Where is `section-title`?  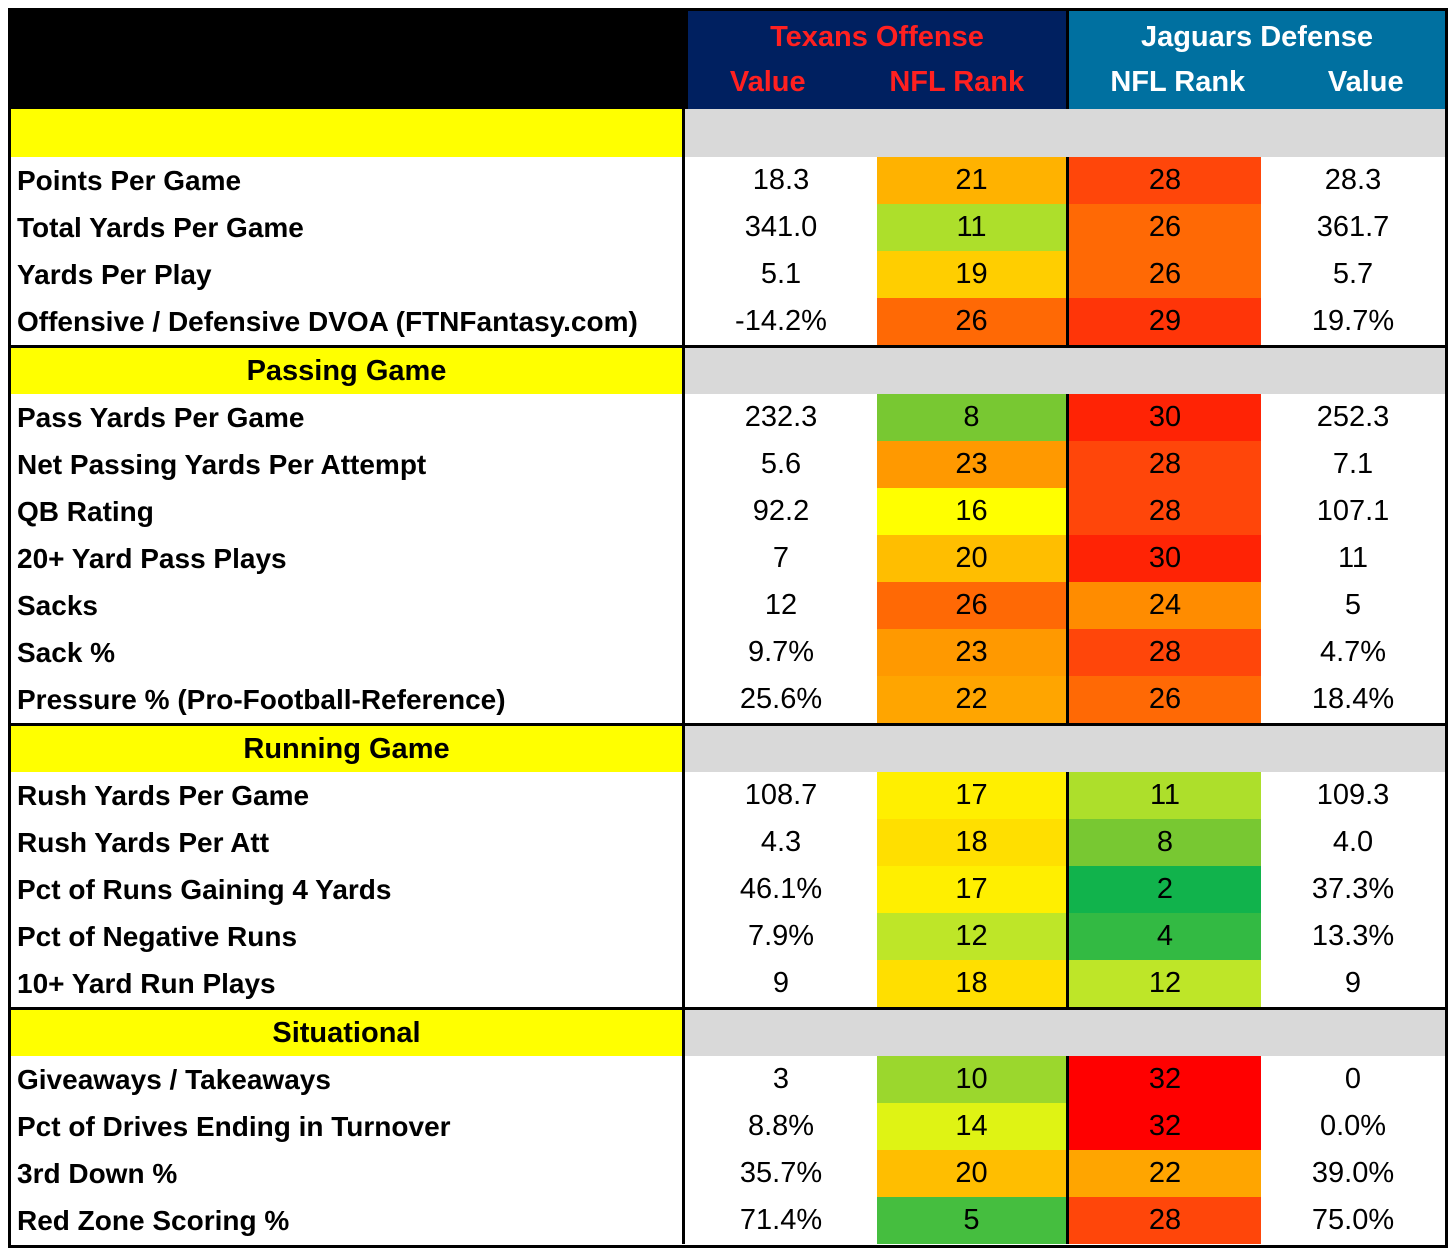 section-title is located at coordinates (348, 133).